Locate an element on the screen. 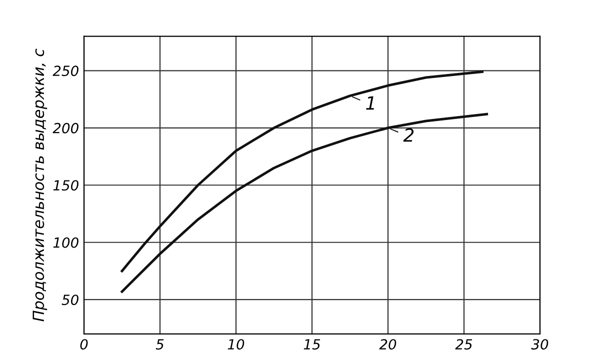 Image resolution: width=600 pixels, height=363 pixels. x-tick-label: 15 is located at coordinates (312, 344).